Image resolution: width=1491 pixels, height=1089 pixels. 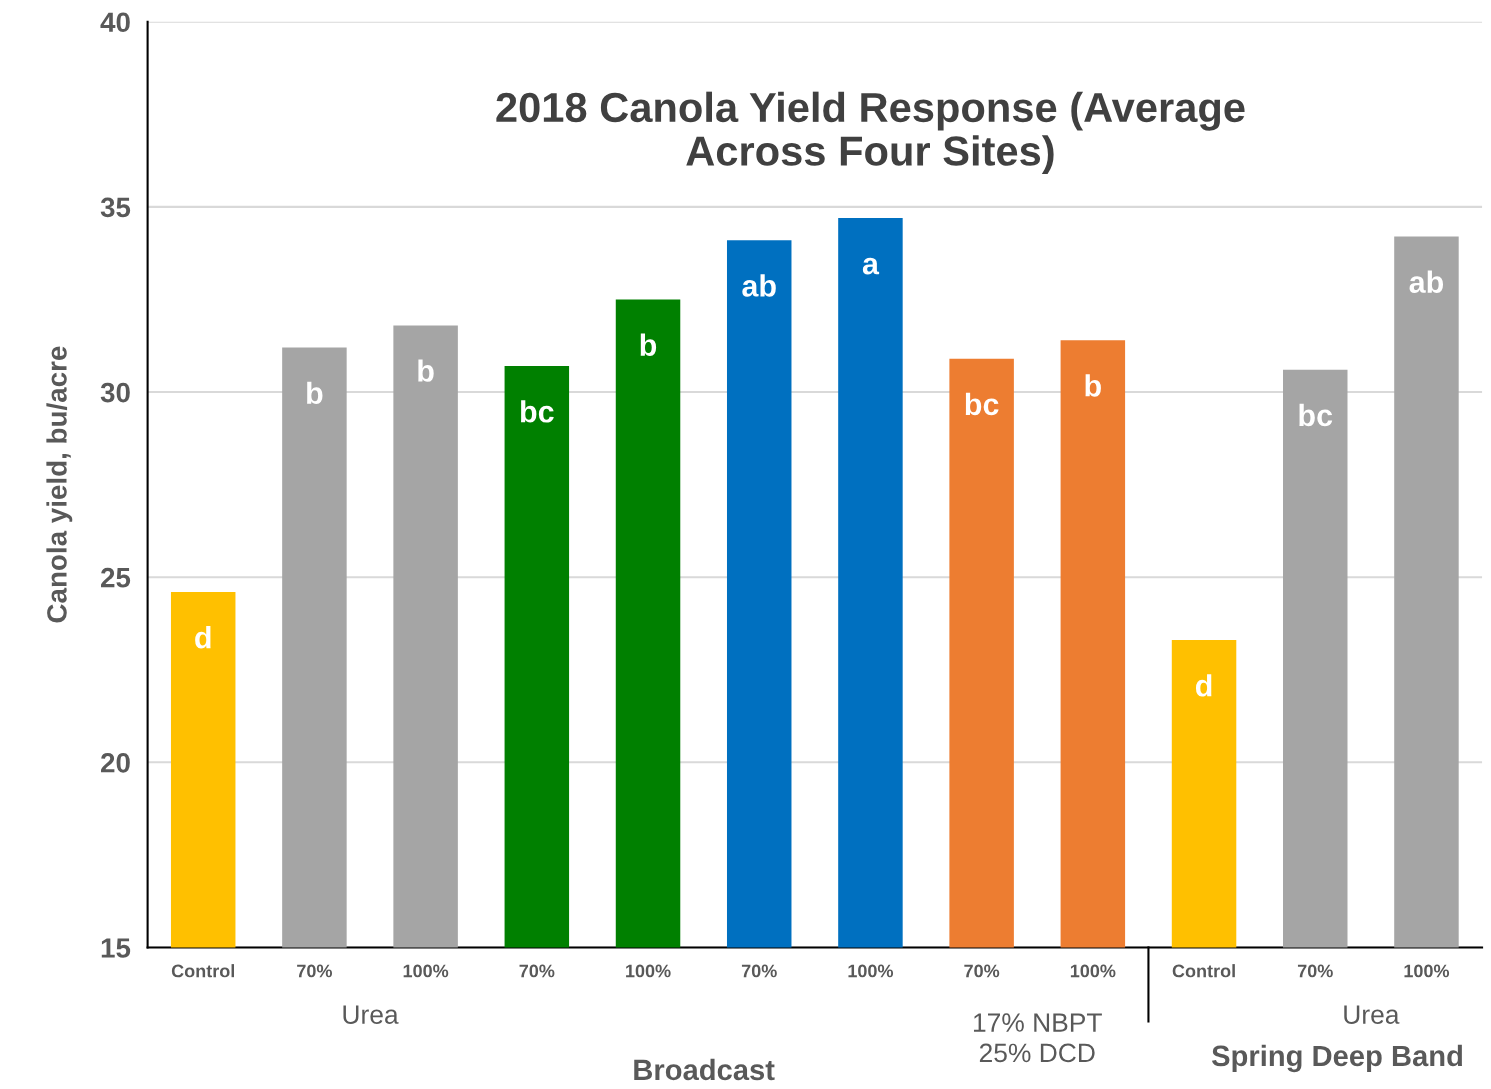 What do you see at coordinates (704, 1069) in the screenshot?
I see `text: Broadcast` at bounding box center [704, 1069].